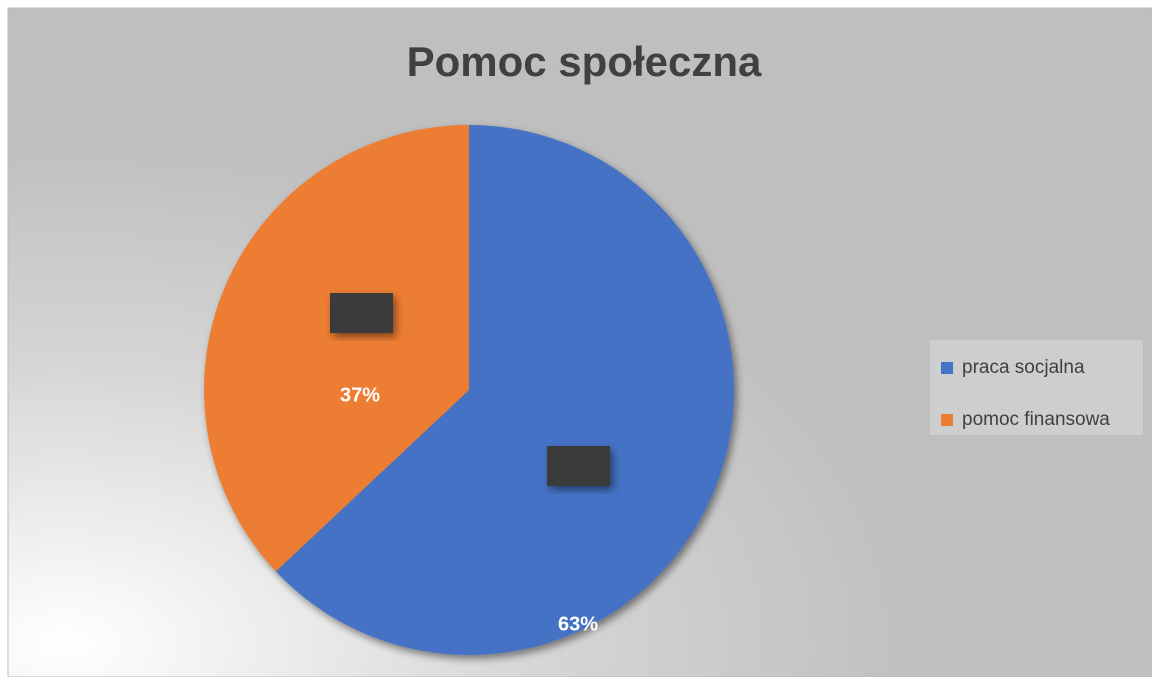  I want to click on legend-label: praca socjalna, so click(1023, 367).